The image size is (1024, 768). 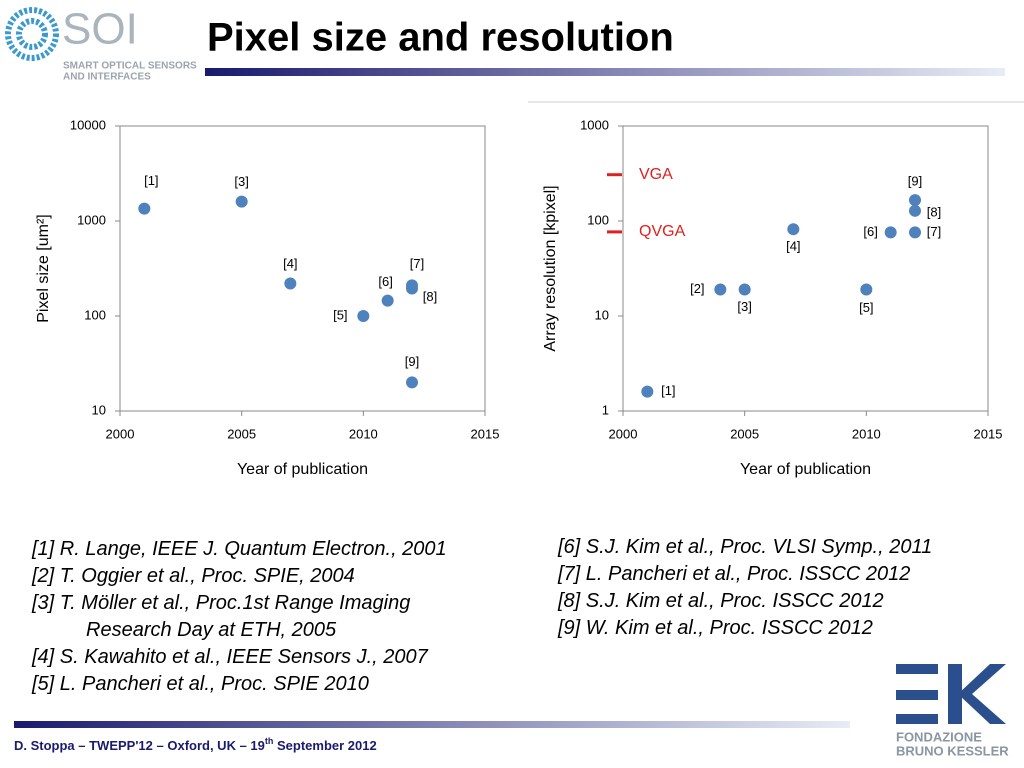 I want to click on soi-logo: SOI SMART OPTICAL SENSORS AND INTERFACES, so click(x=101, y=44).